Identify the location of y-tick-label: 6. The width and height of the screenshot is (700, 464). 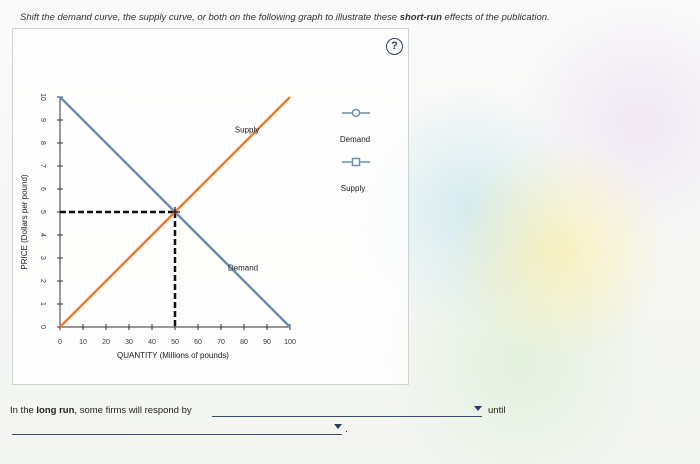
(42, 189).